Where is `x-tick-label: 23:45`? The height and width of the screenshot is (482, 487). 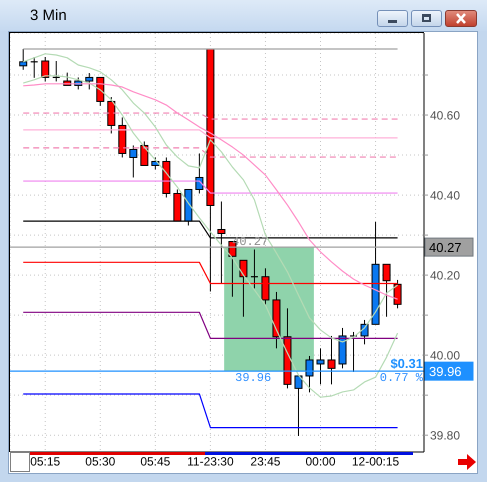
x-tick-label: 23:45 is located at coordinates (265, 461).